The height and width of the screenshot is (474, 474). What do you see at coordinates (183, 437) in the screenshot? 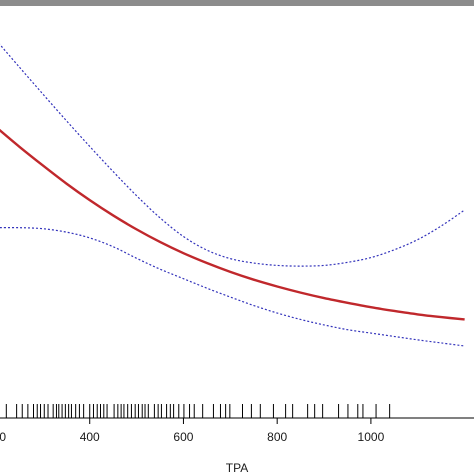
I see `x-tick-label: 600` at bounding box center [183, 437].